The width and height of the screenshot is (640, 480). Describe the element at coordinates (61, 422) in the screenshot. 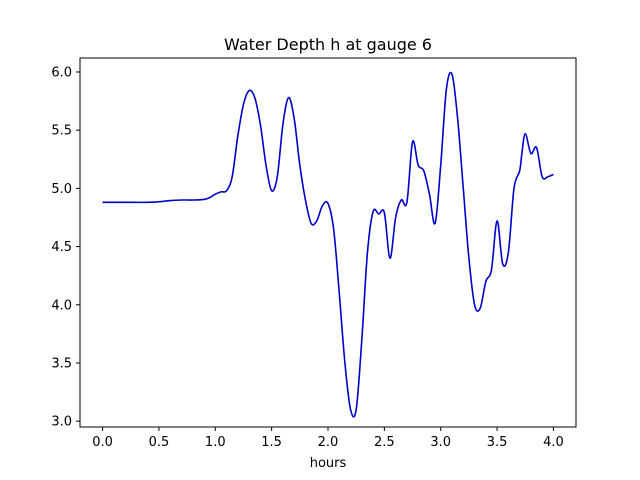

I see `y-tick-label: 3.0` at that location.